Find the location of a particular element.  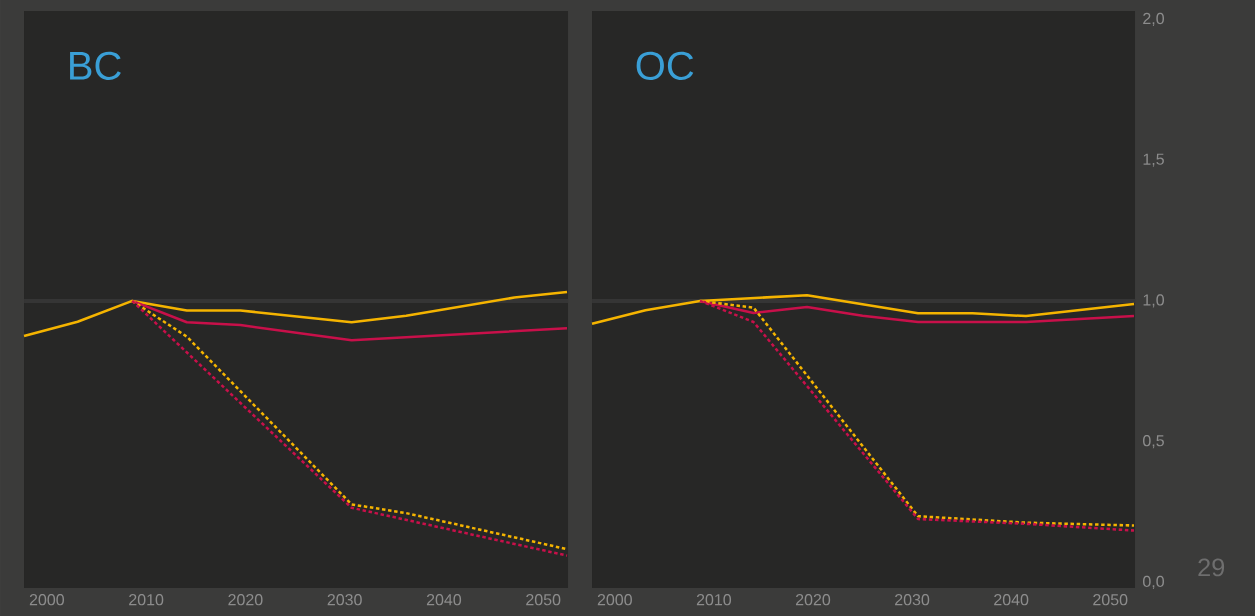

text: BC is located at coordinates (95, 65).